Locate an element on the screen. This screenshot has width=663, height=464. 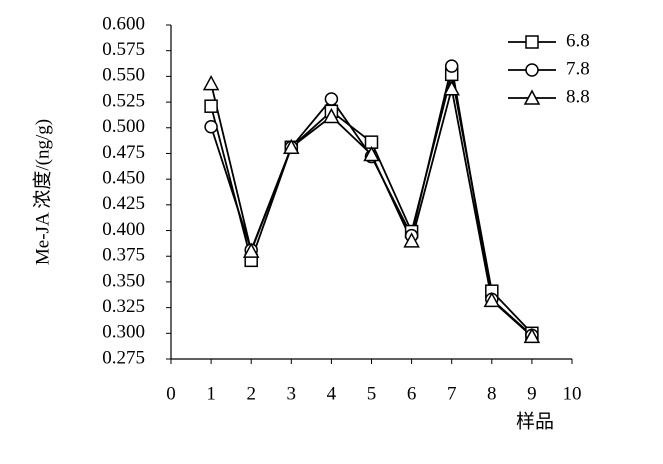
x-tick-label: 9 is located at coordinates (532, 393).